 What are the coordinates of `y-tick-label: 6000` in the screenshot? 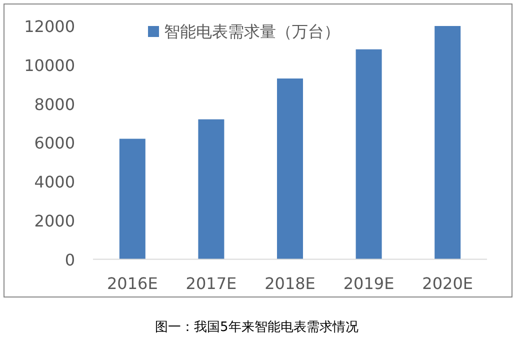 It's located at (54, 143).